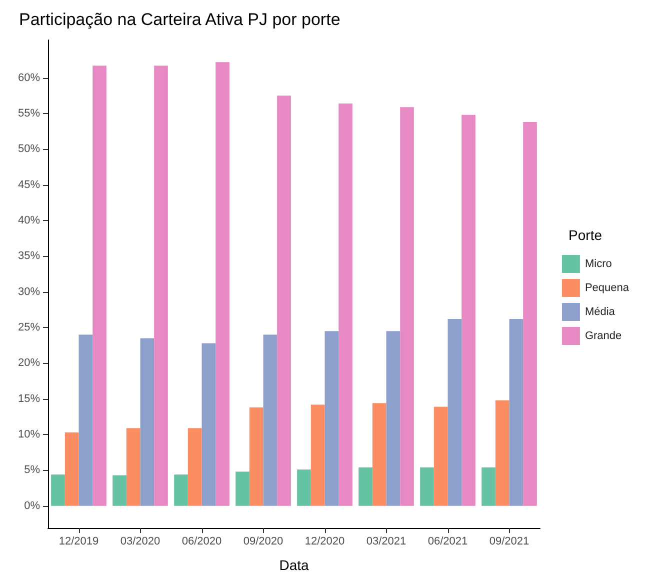 The image size is (656, 577). I want to click on x-tick-label: 03/2021, so click(386, 542).